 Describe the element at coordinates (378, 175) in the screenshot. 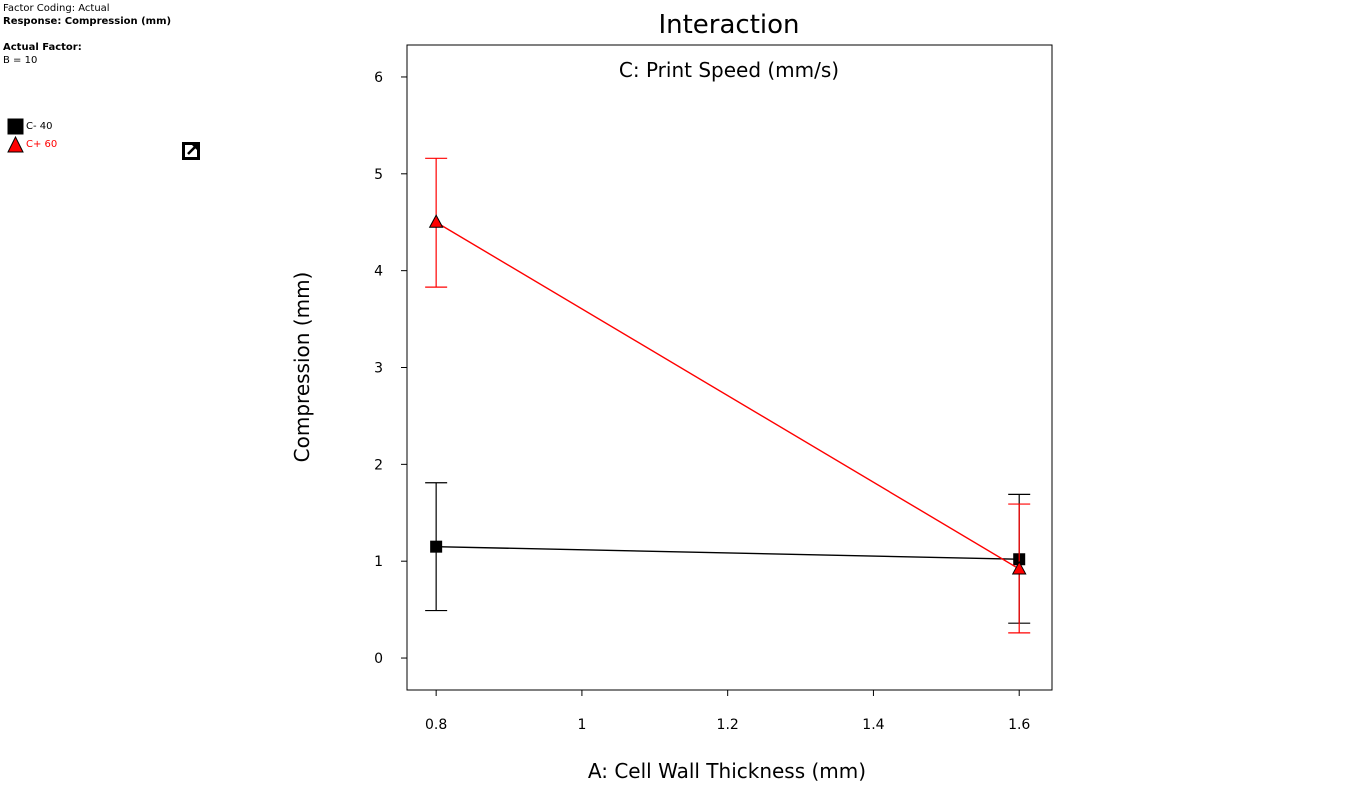

I see `y-tick-label: 5` at that location.